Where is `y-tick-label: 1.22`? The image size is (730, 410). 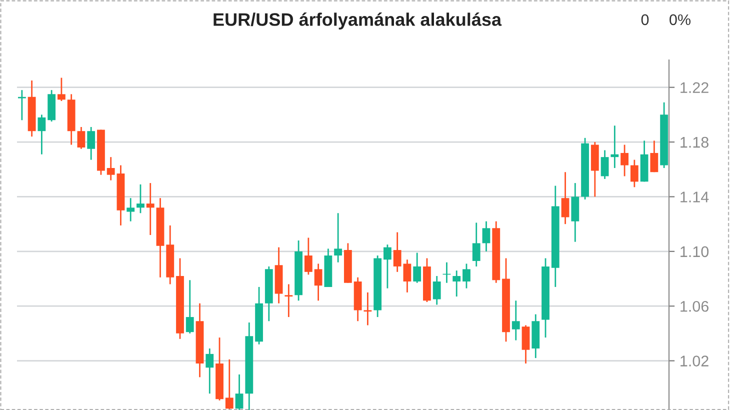 y-tick-label: 1.22 is located at coordinates (694, 87).